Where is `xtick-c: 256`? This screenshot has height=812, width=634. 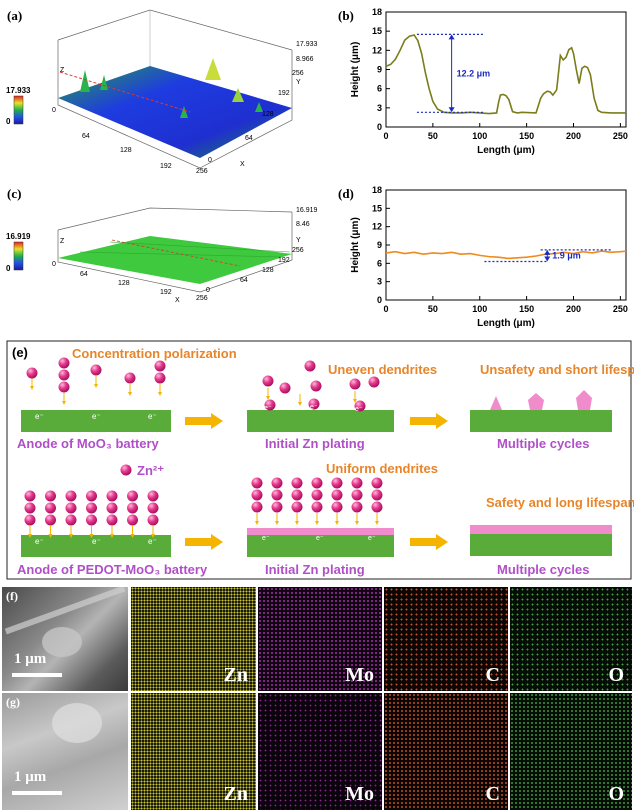
xtick-c: 256 is located at coordinates (202, 298).